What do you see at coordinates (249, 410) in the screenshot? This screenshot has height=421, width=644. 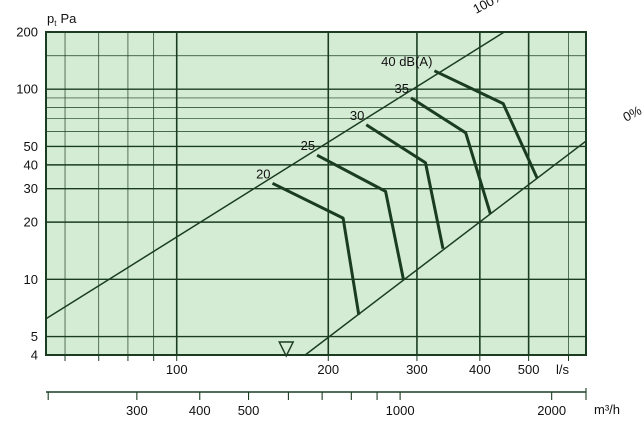 I see `m3h-tick-label: 500` at bounding box center [249, 410].